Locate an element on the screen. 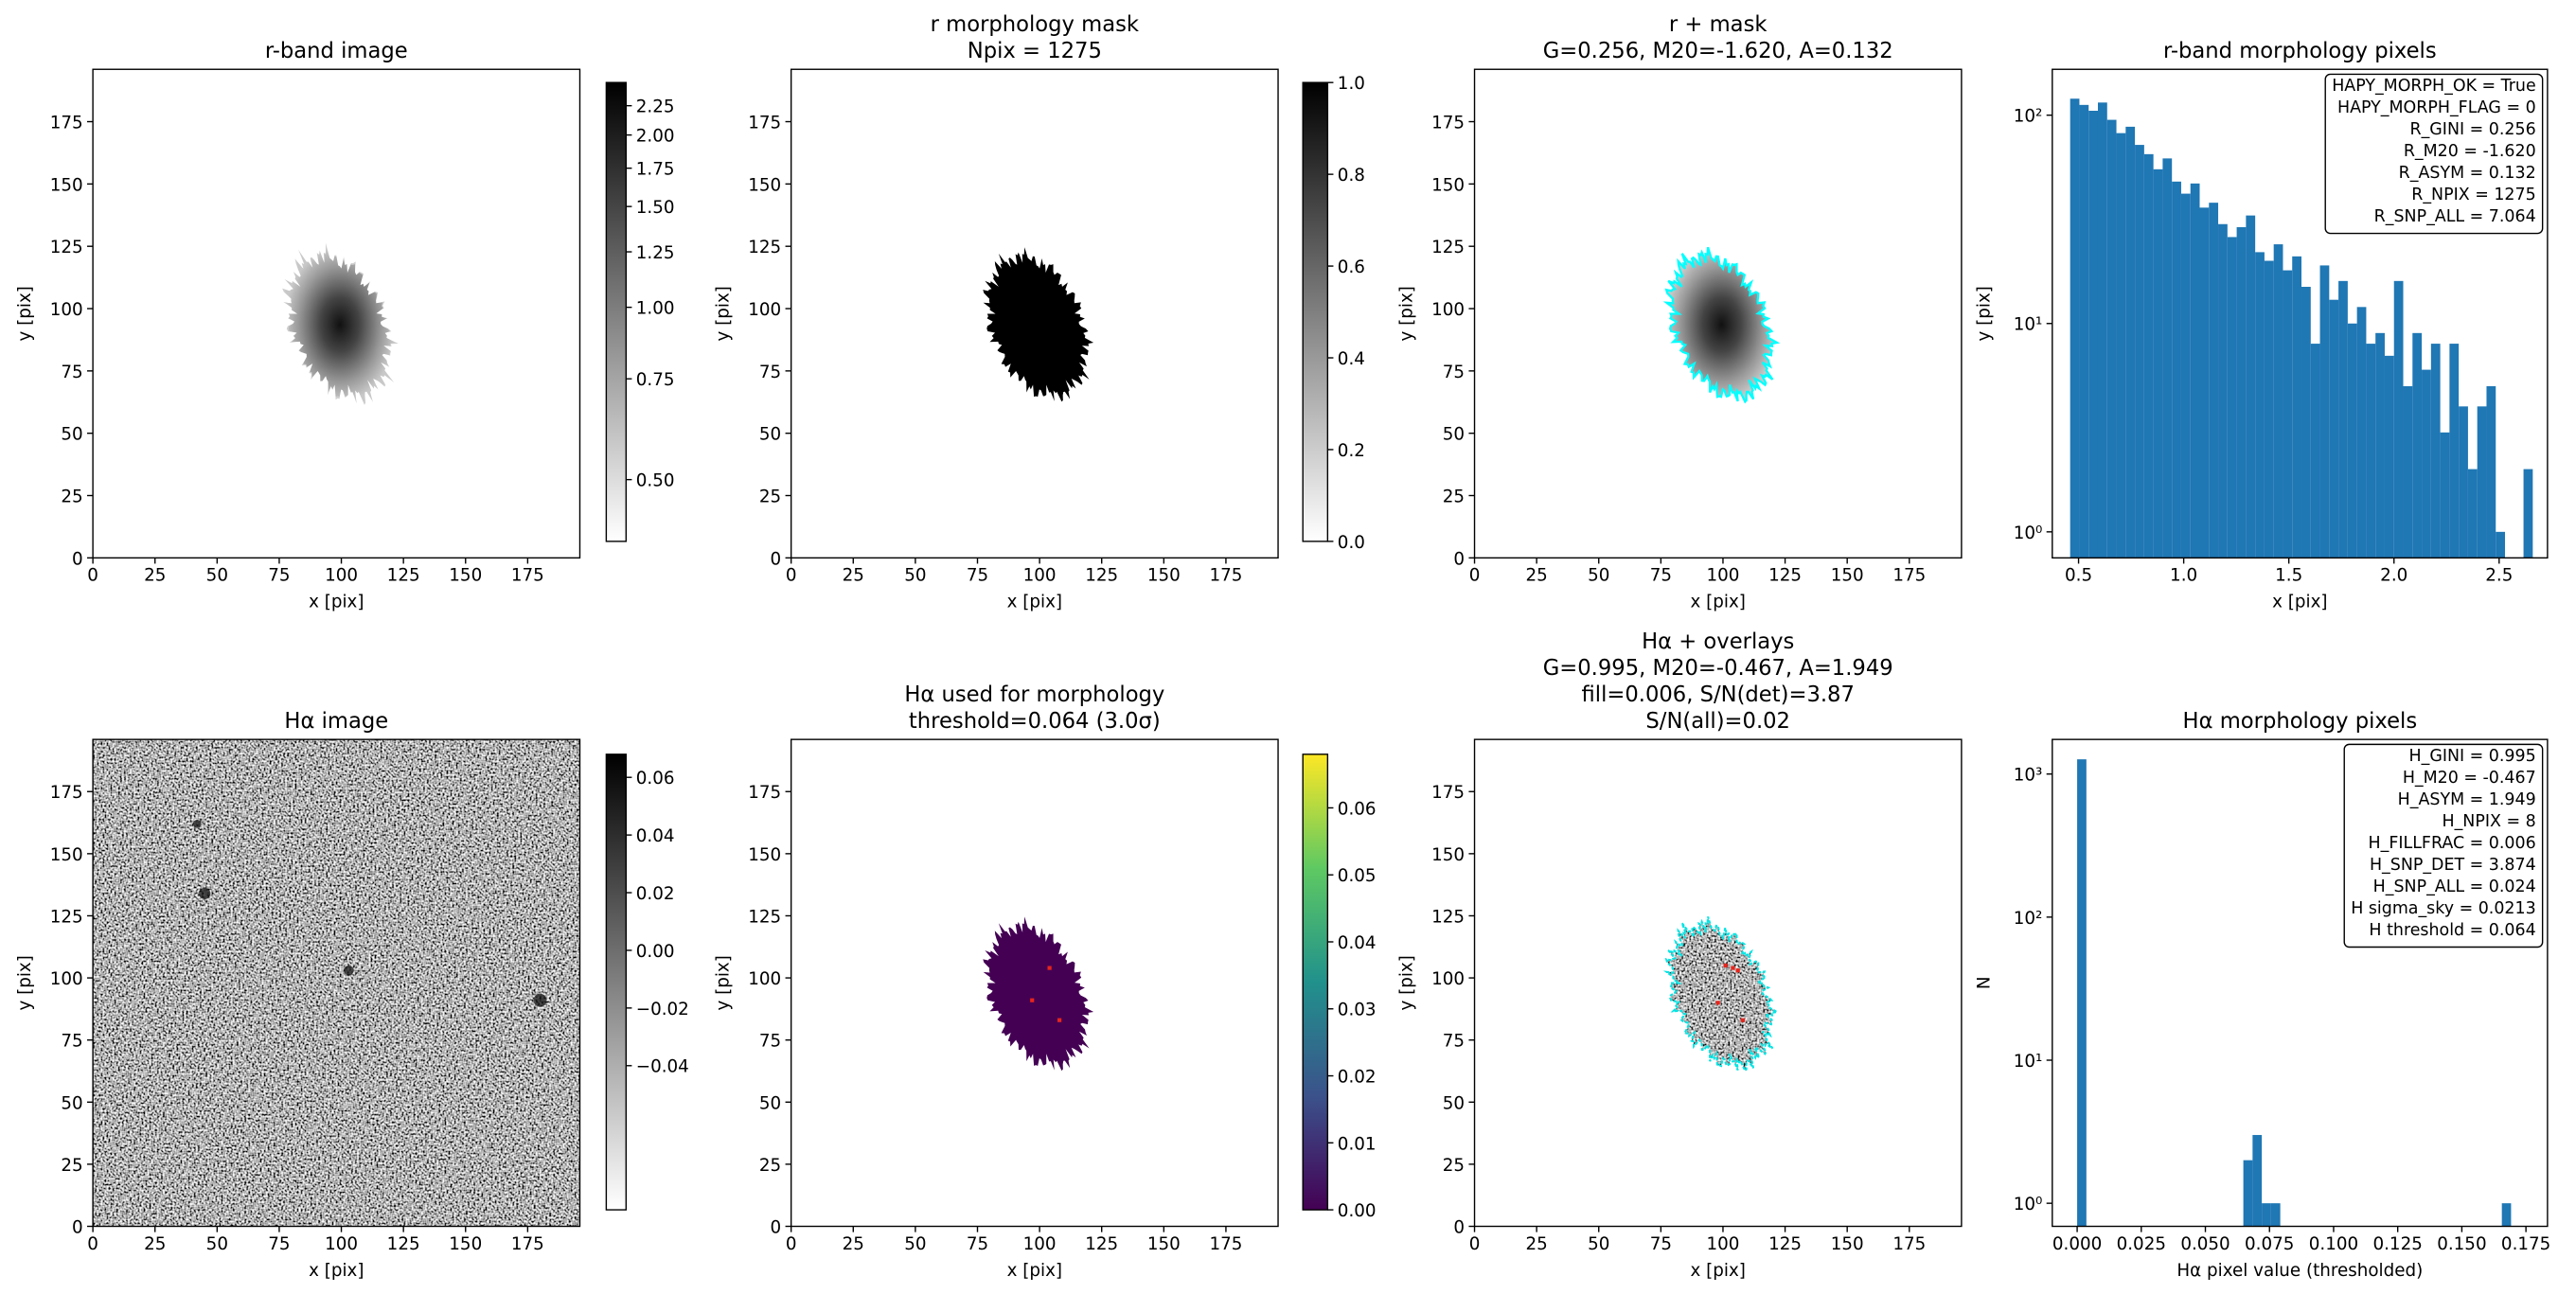 The height and width of the screenshot is (1294, 2576). galaxy-image is located at coordinates (1721, 324).